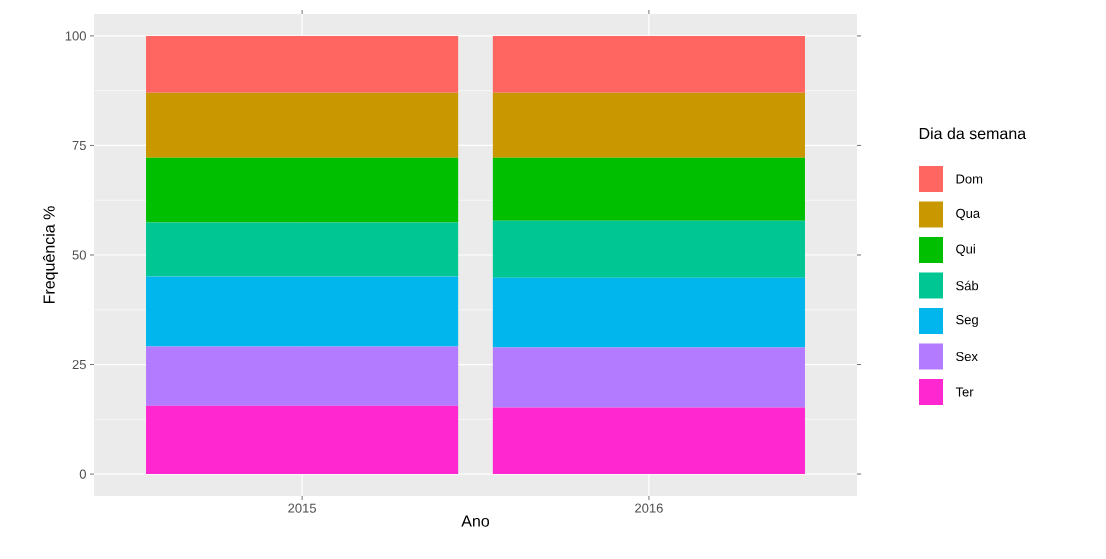 The height and width of the screenshot is (559, 1106). Describe the element at coordinates (967, 321) in the screenshot. I see `legend-label: Seg` at that location.